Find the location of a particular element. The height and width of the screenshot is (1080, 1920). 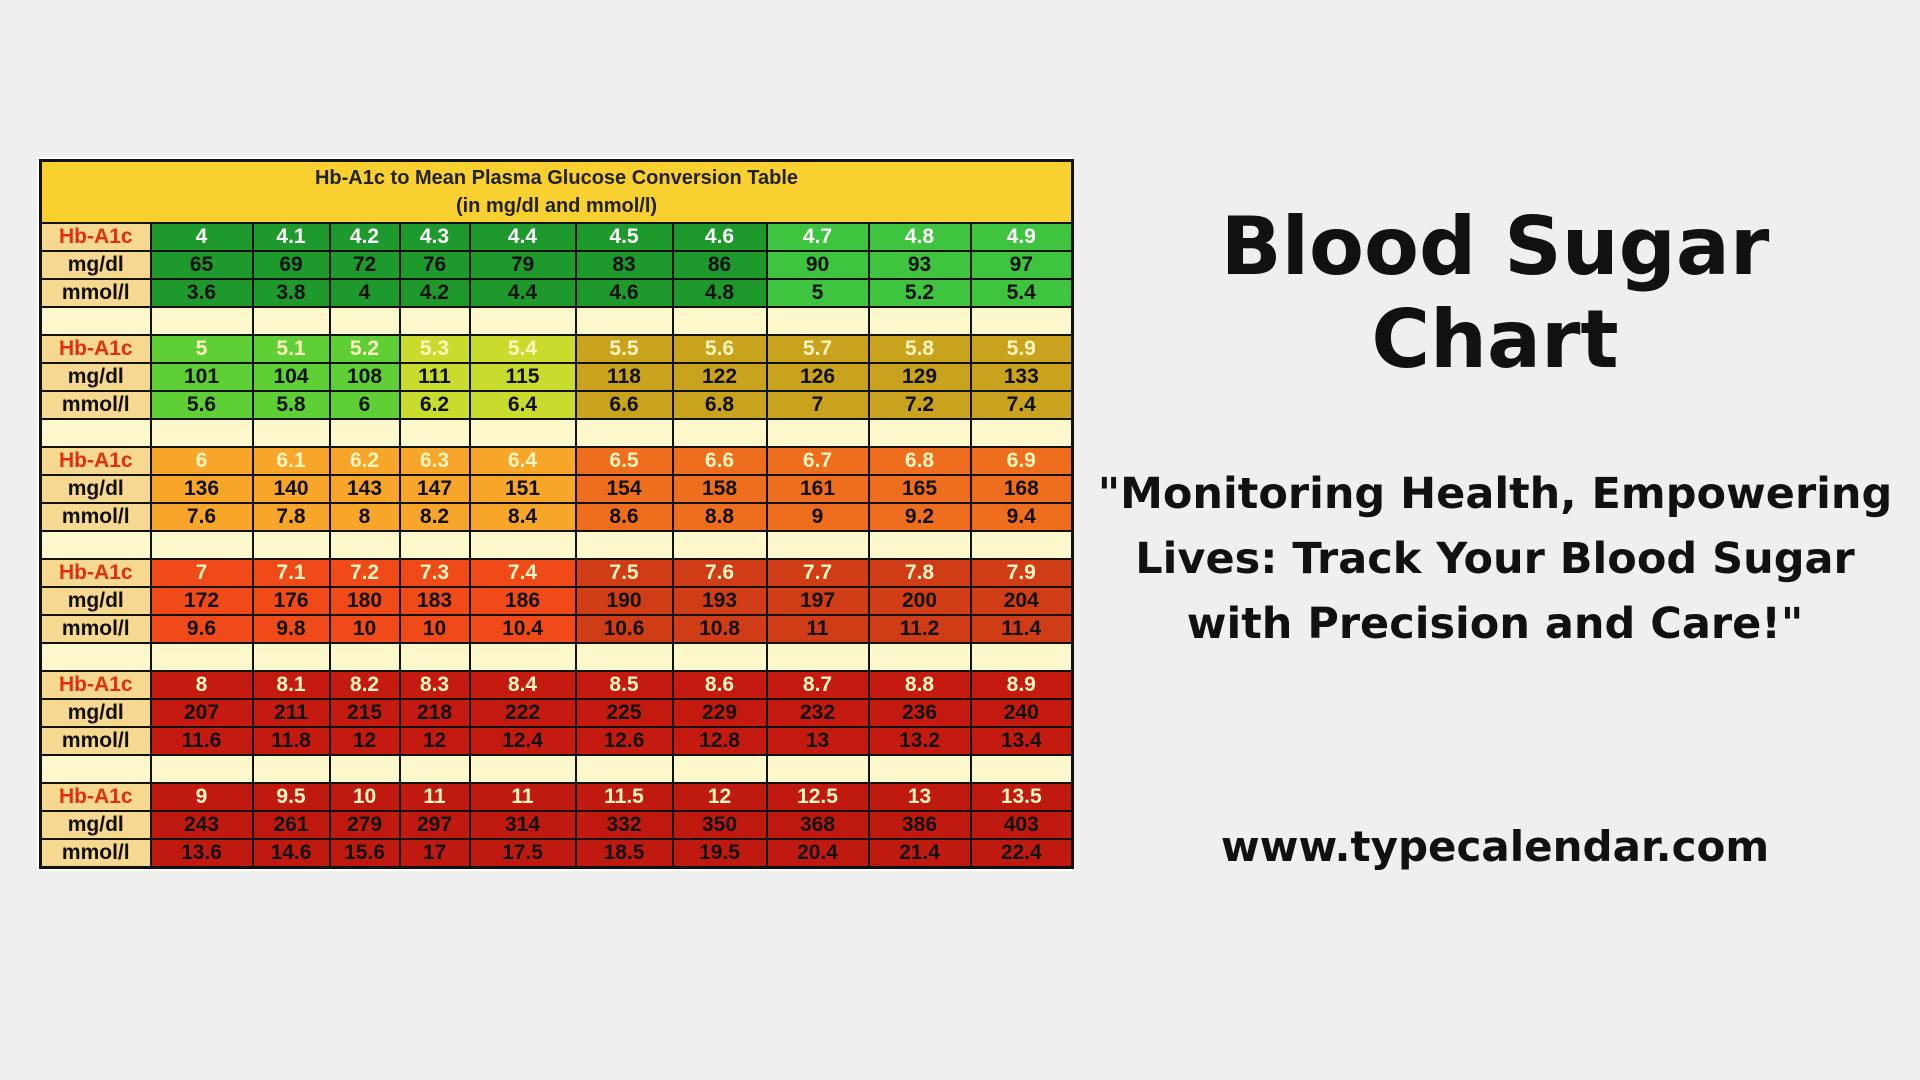

mg-dl-cell: 104 is located at coordinates (291, 377).